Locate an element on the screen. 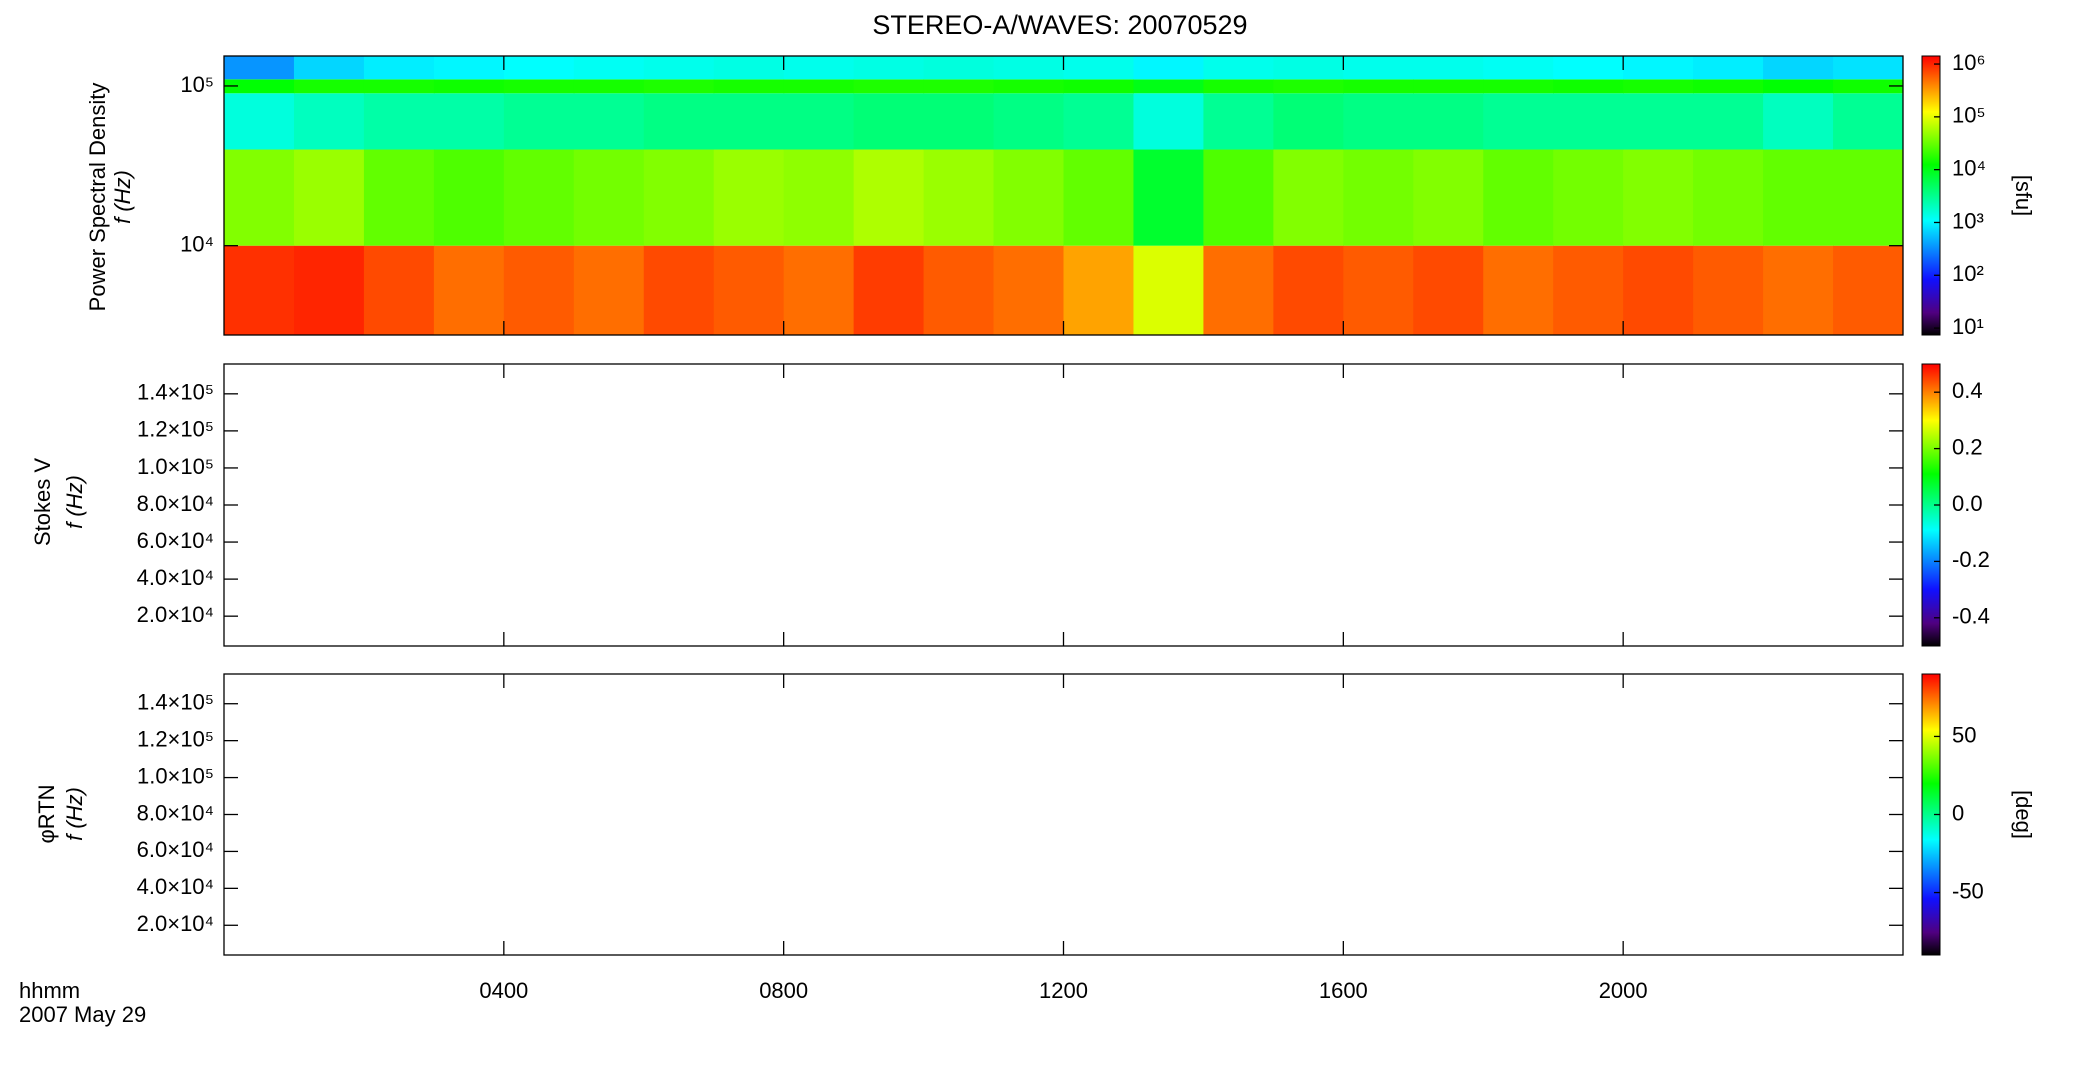  y-axis-label: Power Spectral Density is located at coordinates (97, 197).